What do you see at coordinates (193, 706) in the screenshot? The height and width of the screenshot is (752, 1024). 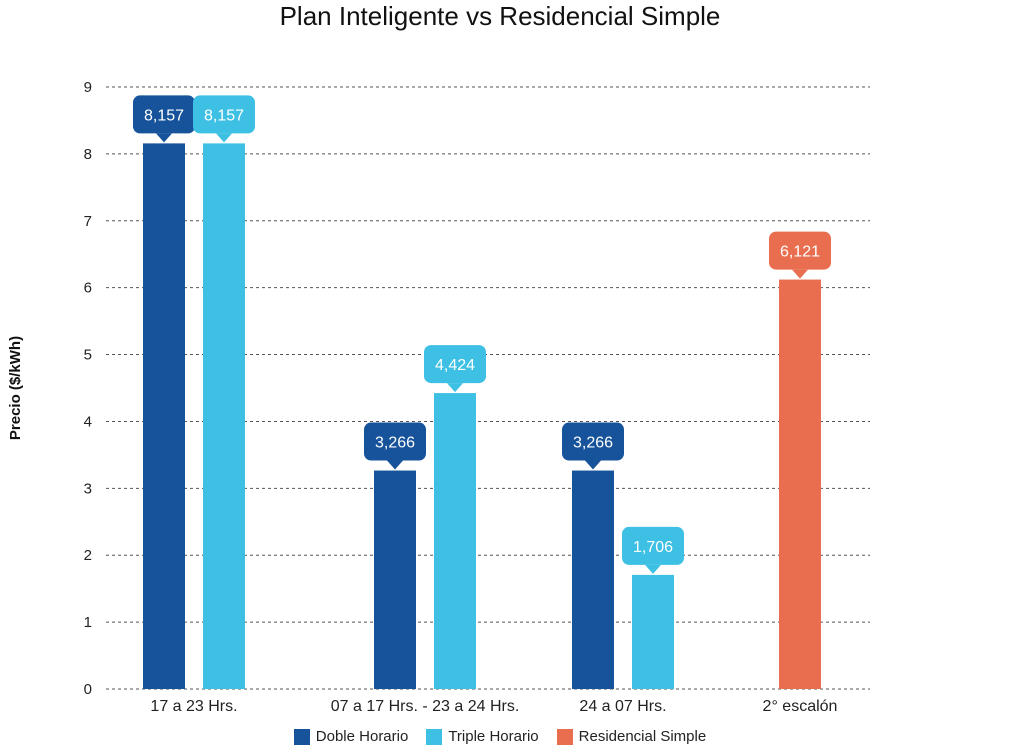 I see `x-category-label: 17 a 23 Hrs.` at bounding box center [193, 706].